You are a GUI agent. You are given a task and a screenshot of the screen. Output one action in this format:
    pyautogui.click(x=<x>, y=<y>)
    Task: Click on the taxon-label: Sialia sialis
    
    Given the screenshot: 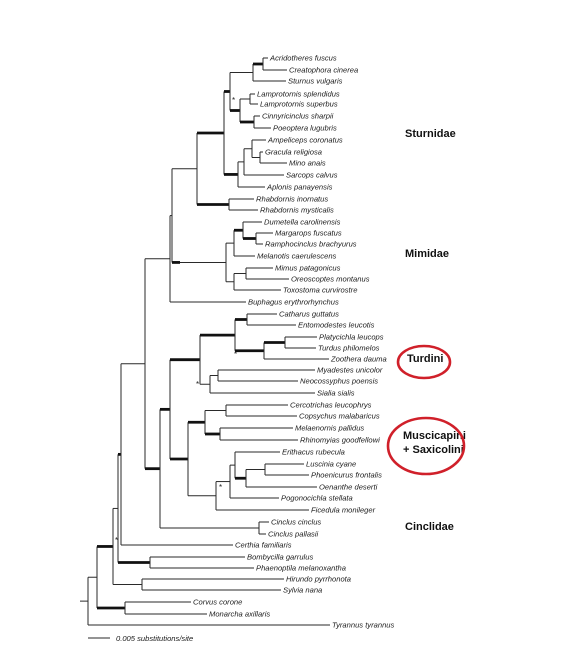 What is the action you would take?
    pyautogui.click(x=336, y=393)
    